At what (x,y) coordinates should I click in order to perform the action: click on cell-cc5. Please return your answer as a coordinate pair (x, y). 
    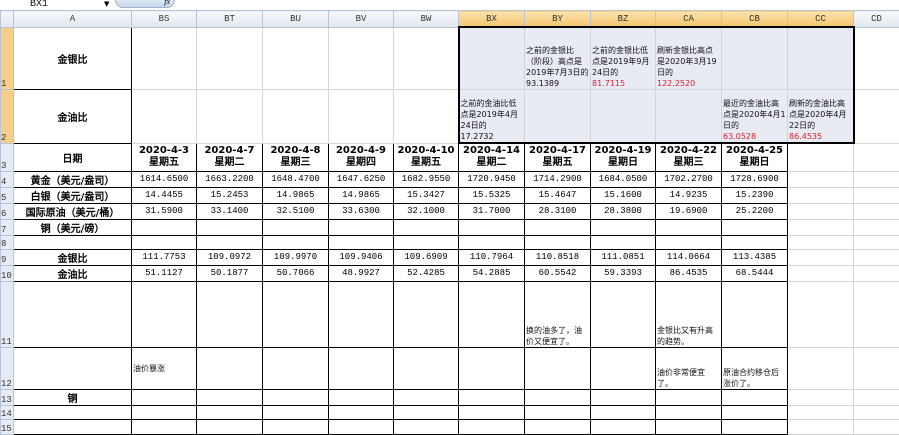
    Looking at the image, I should click on (821, 195).